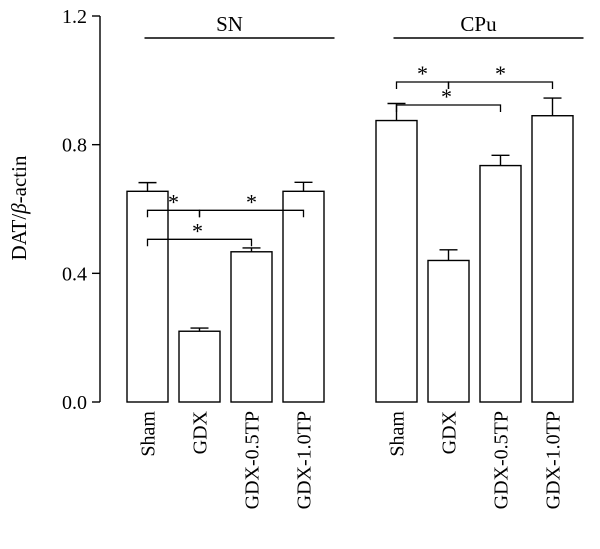 This screenshot has height=549, width=600. What do you see at coordinates (74, 403) in the screenshot?
I see `y-tick-label: 0.0` at bounding box center [74, 403].